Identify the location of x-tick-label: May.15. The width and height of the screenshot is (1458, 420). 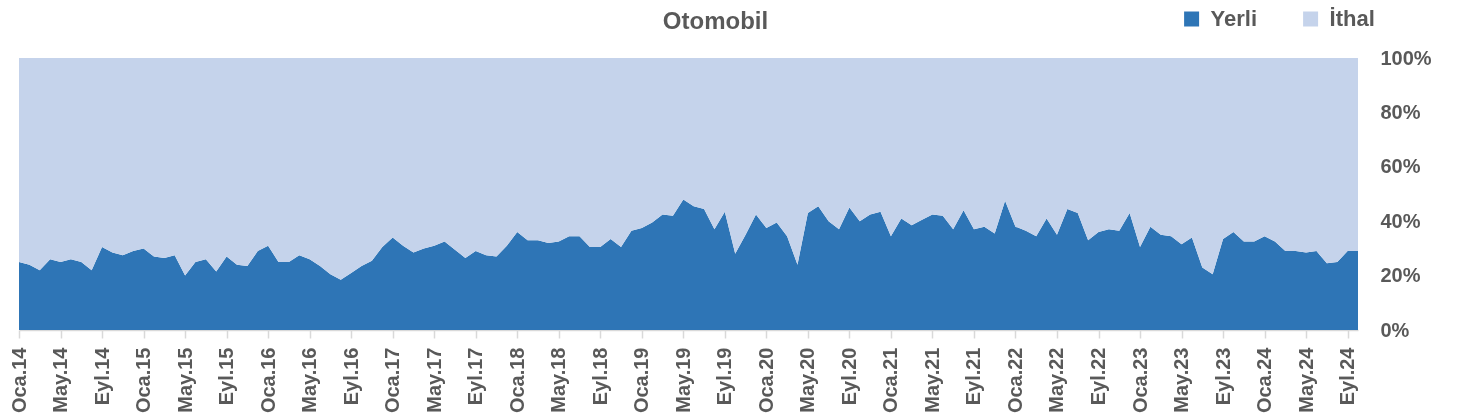
(184, 380).